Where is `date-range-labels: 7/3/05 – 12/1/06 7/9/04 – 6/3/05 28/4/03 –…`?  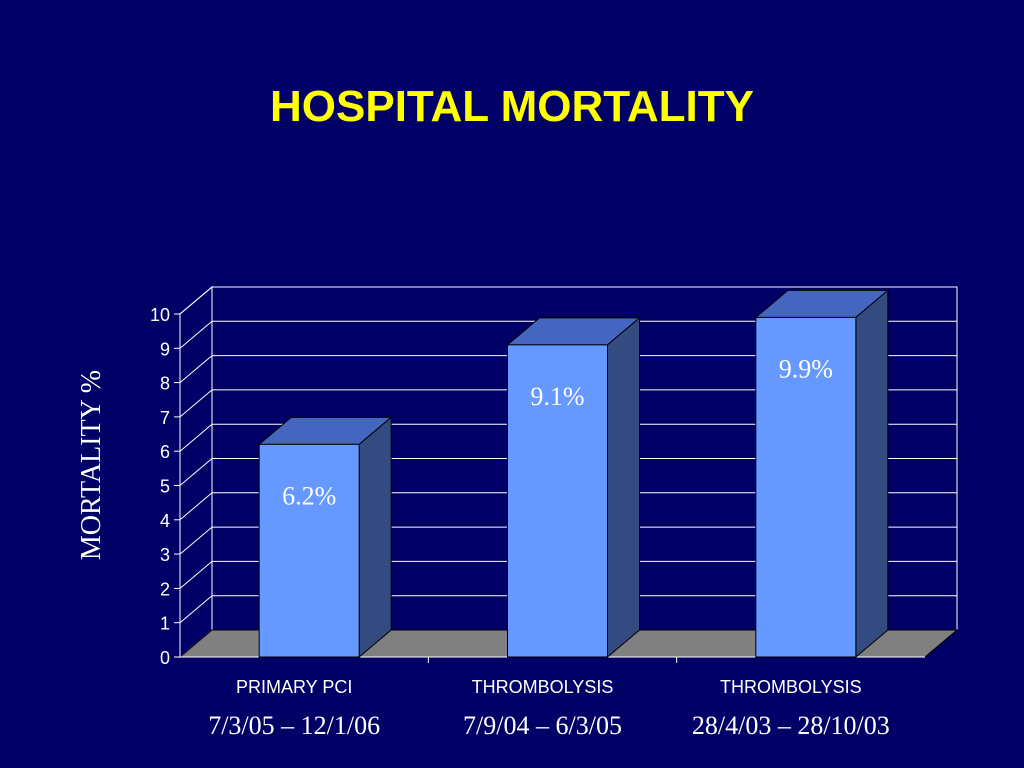
date-range-labels: 7/3/05 – 12/1/06 7/9/04 – 6/3/05 28/4/03 –… is located at coordinates (549, 725).